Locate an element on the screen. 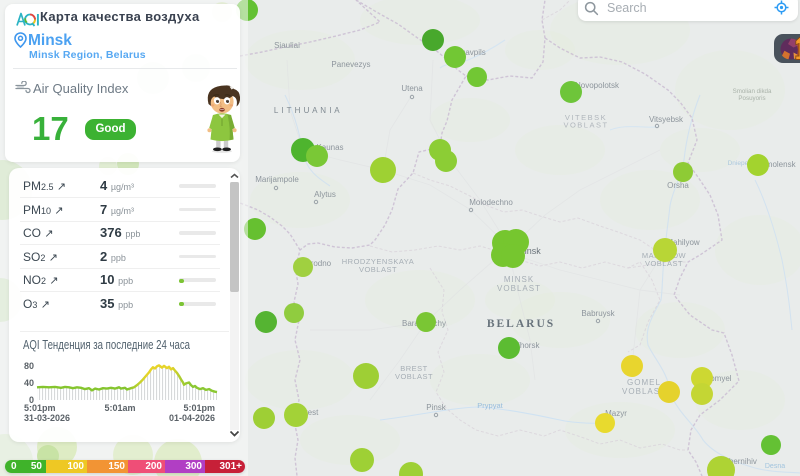  svg-text: 01-04-2026 is located at coordinates (192, 418).